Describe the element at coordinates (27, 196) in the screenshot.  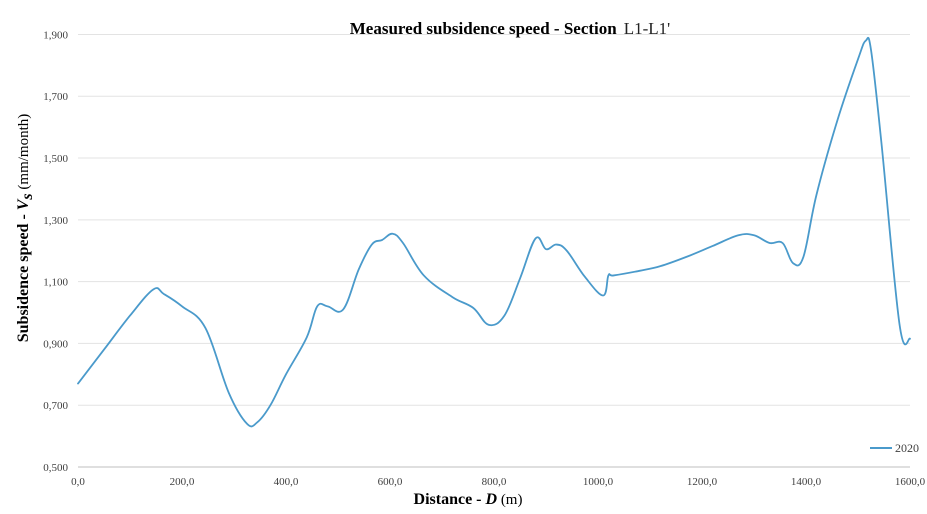
I see `y-axis-title-sub: s` at that location.